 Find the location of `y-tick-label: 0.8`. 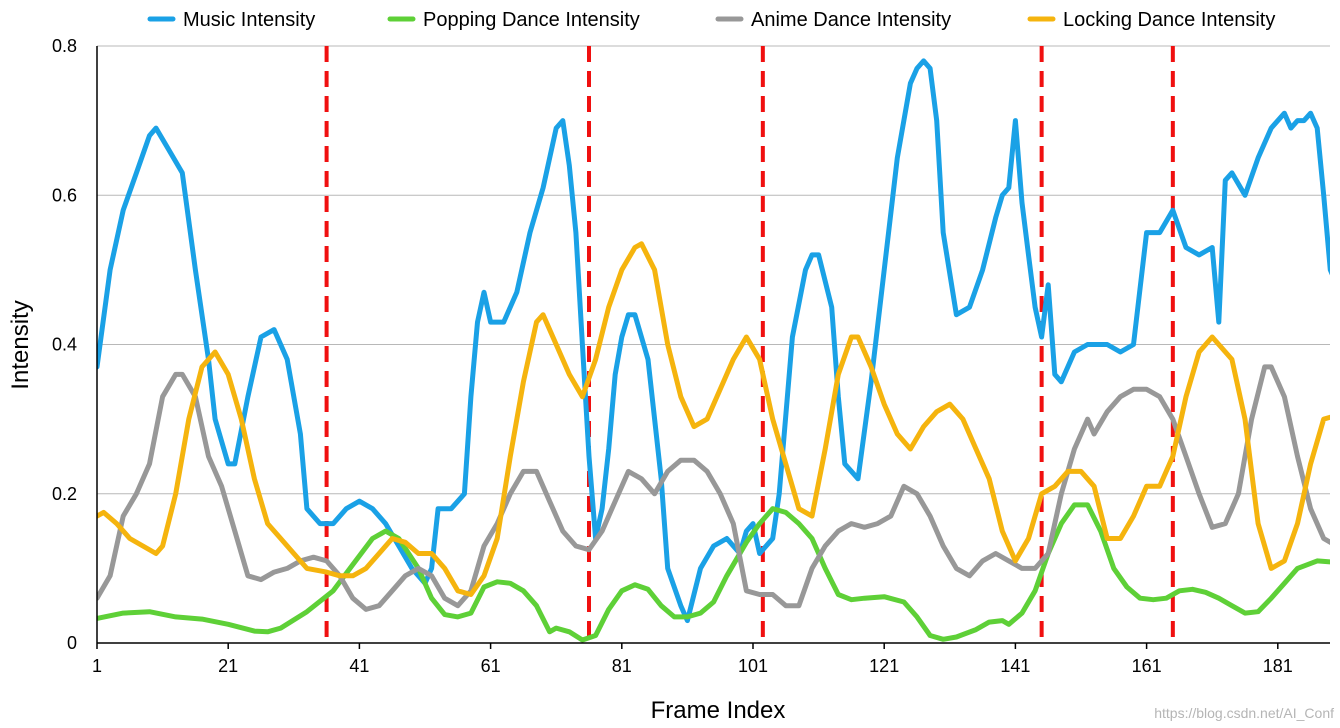

y-tick-label: 0.8 is located at coordinates (64, 46).